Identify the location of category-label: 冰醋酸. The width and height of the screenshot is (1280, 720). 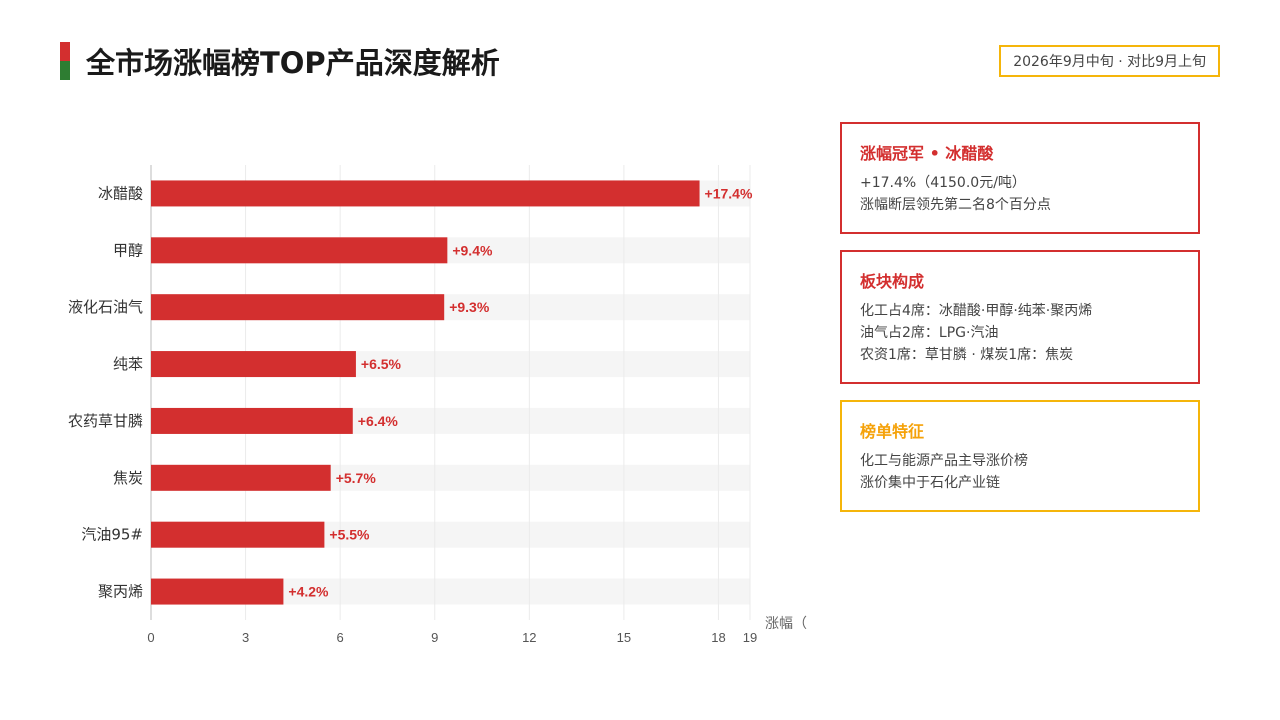
(120, 193).